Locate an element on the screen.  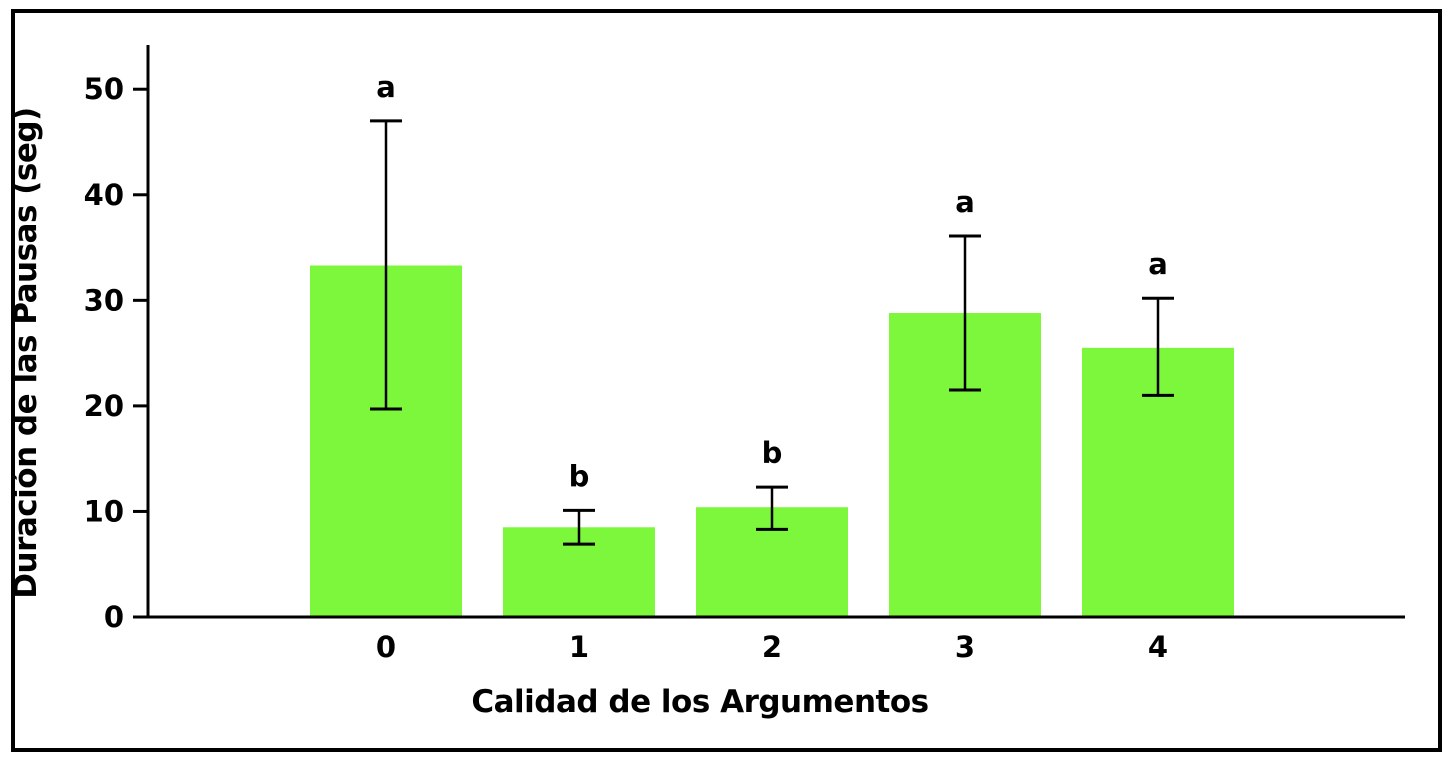
x-axis-label: Calidad de los Argumentos is located at coordinates (699, 702).